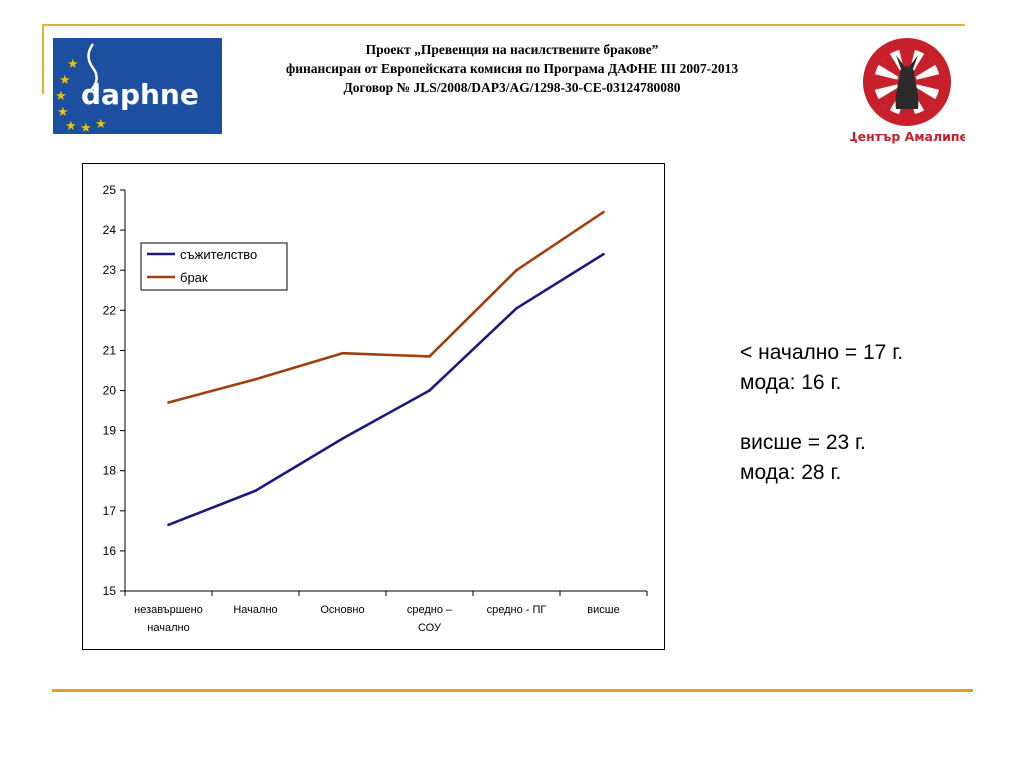 The width and height of the screenshot is (1024, 768). I want to click on amalipe-logo-text: Център Амалипе, so click(907, 136).